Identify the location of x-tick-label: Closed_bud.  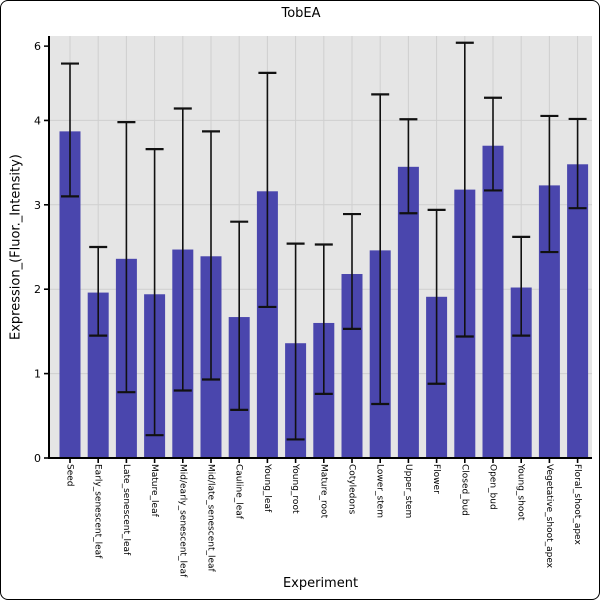
(464, 490).